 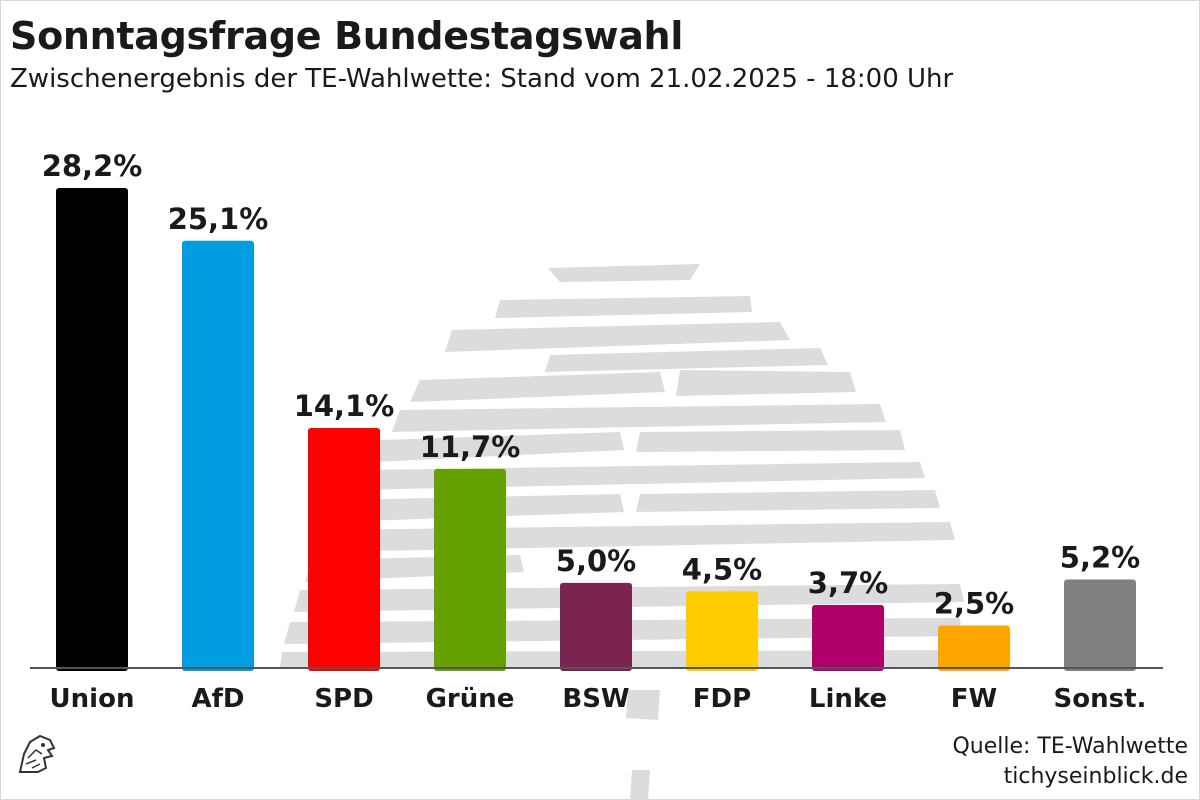 I want to click on category-label: BSW, so click(x=595, y=699).